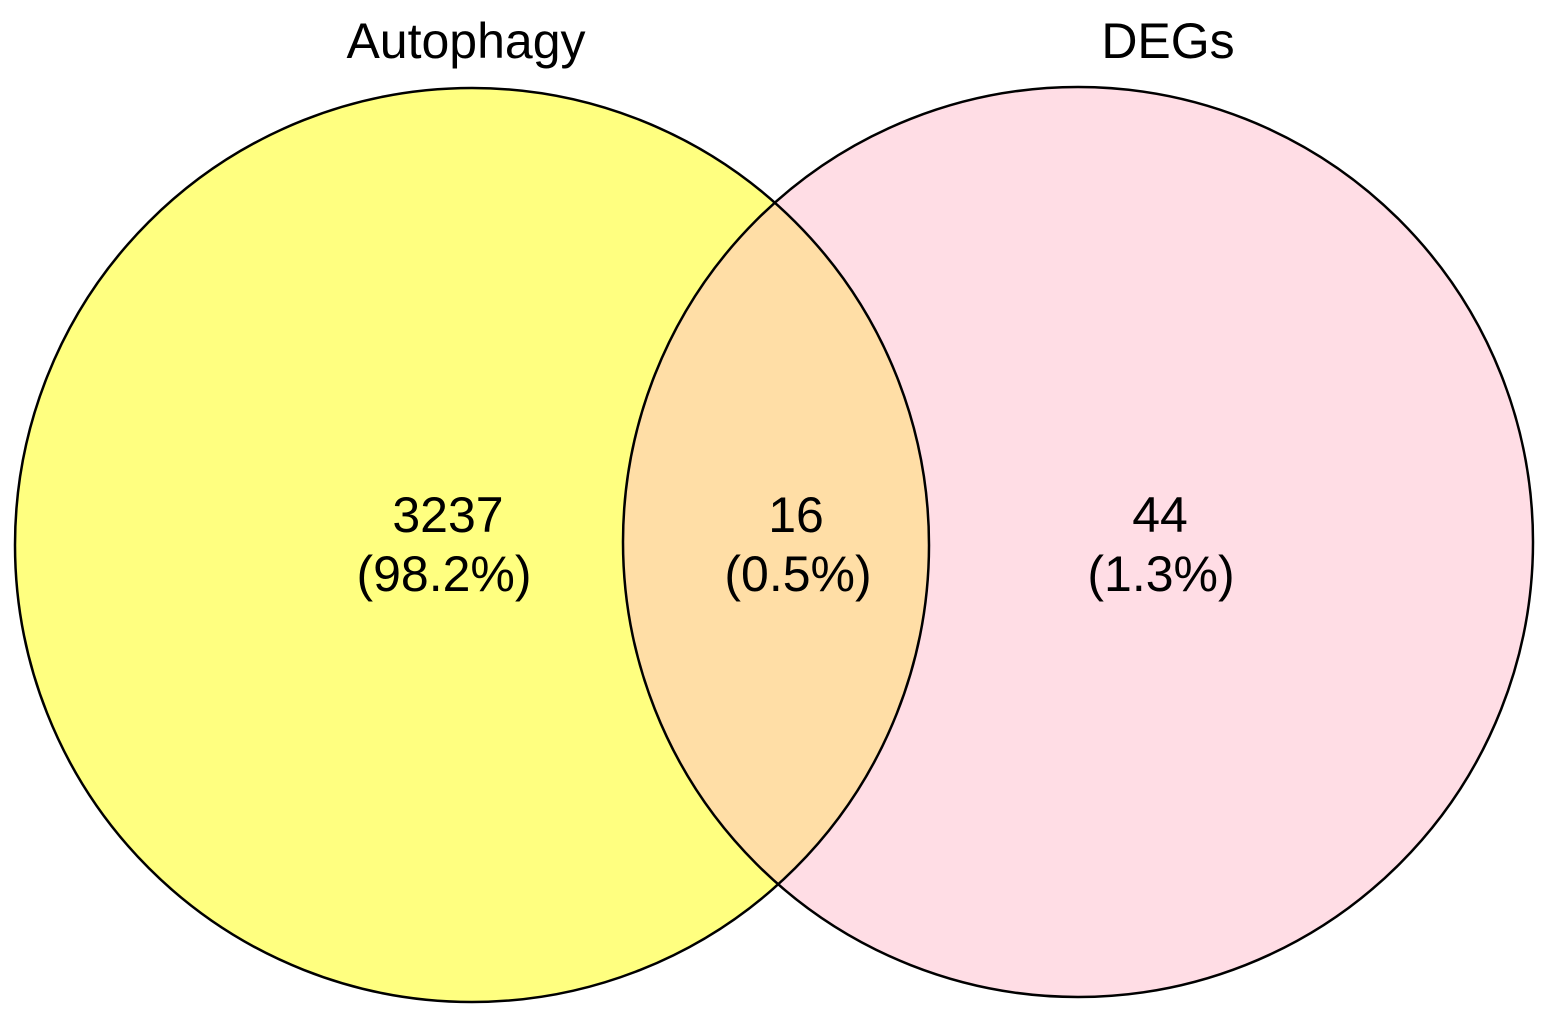 This screenshot has height=1015, width=1560. What do you see at coordinates (796, 515) in the screenshot?
I see `intersection-count: 16` at bounding box center [796, 515].